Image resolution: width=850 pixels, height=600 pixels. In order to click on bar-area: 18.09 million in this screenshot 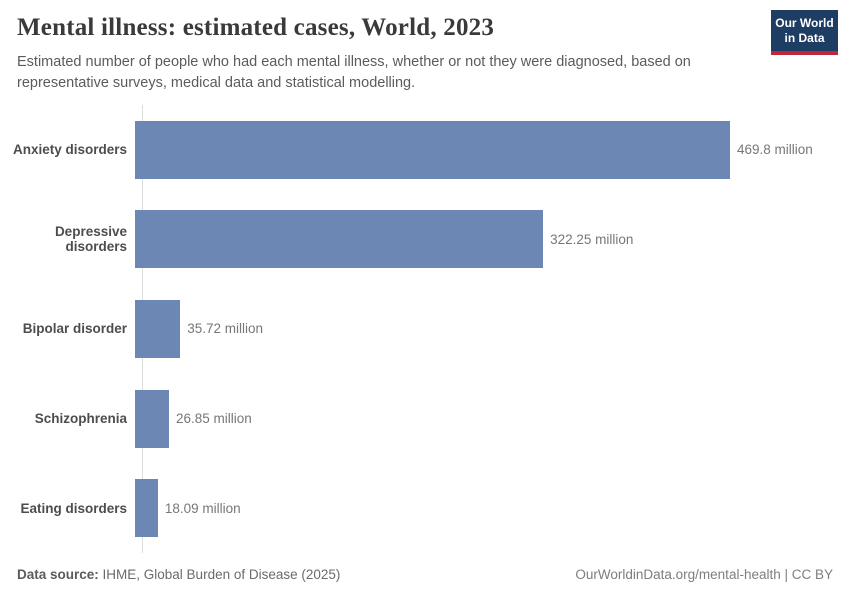, I will do `click(492, 508)`.